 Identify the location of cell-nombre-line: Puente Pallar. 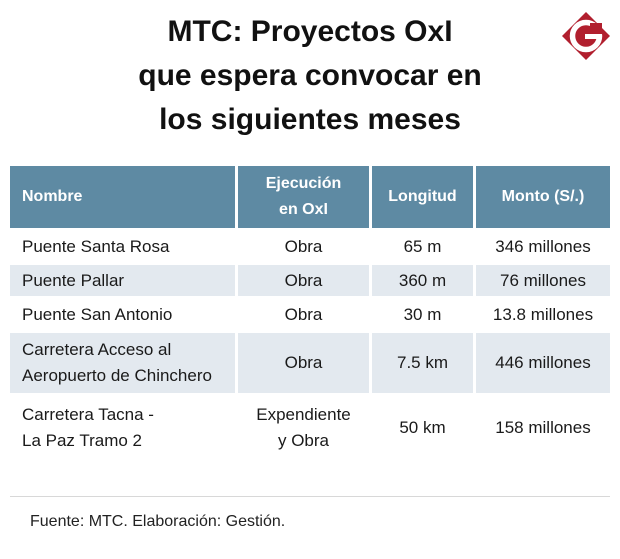
(73, 280).